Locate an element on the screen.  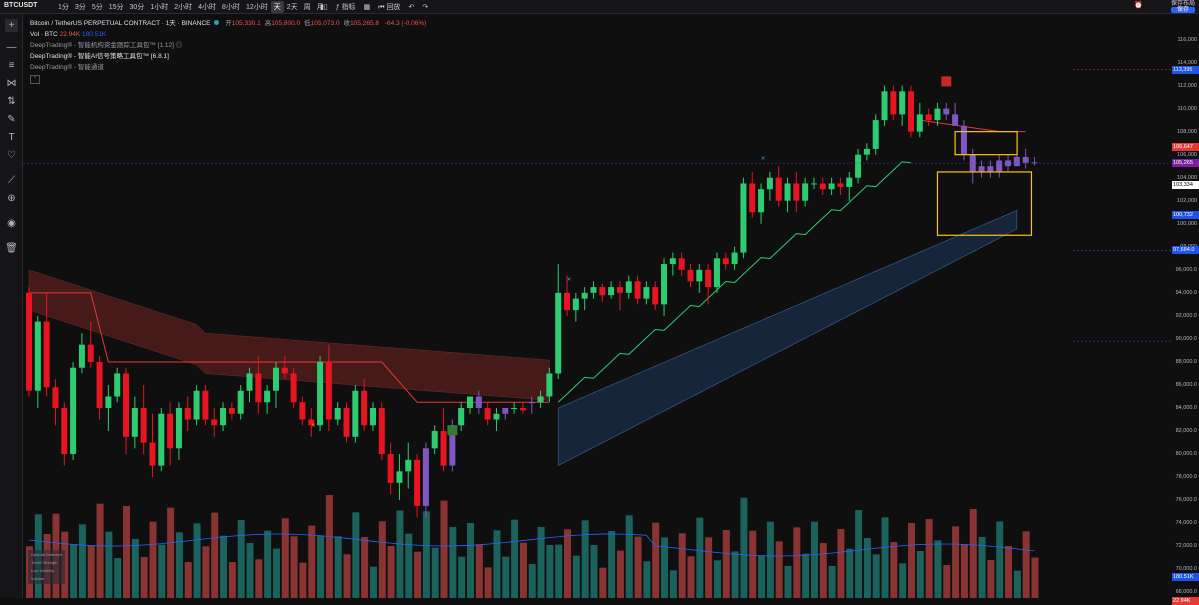
indicator-2-label: DeepTrading® - 智能AI信号策略工具包™ [6.8.1] is located at coordinates (99, 56).